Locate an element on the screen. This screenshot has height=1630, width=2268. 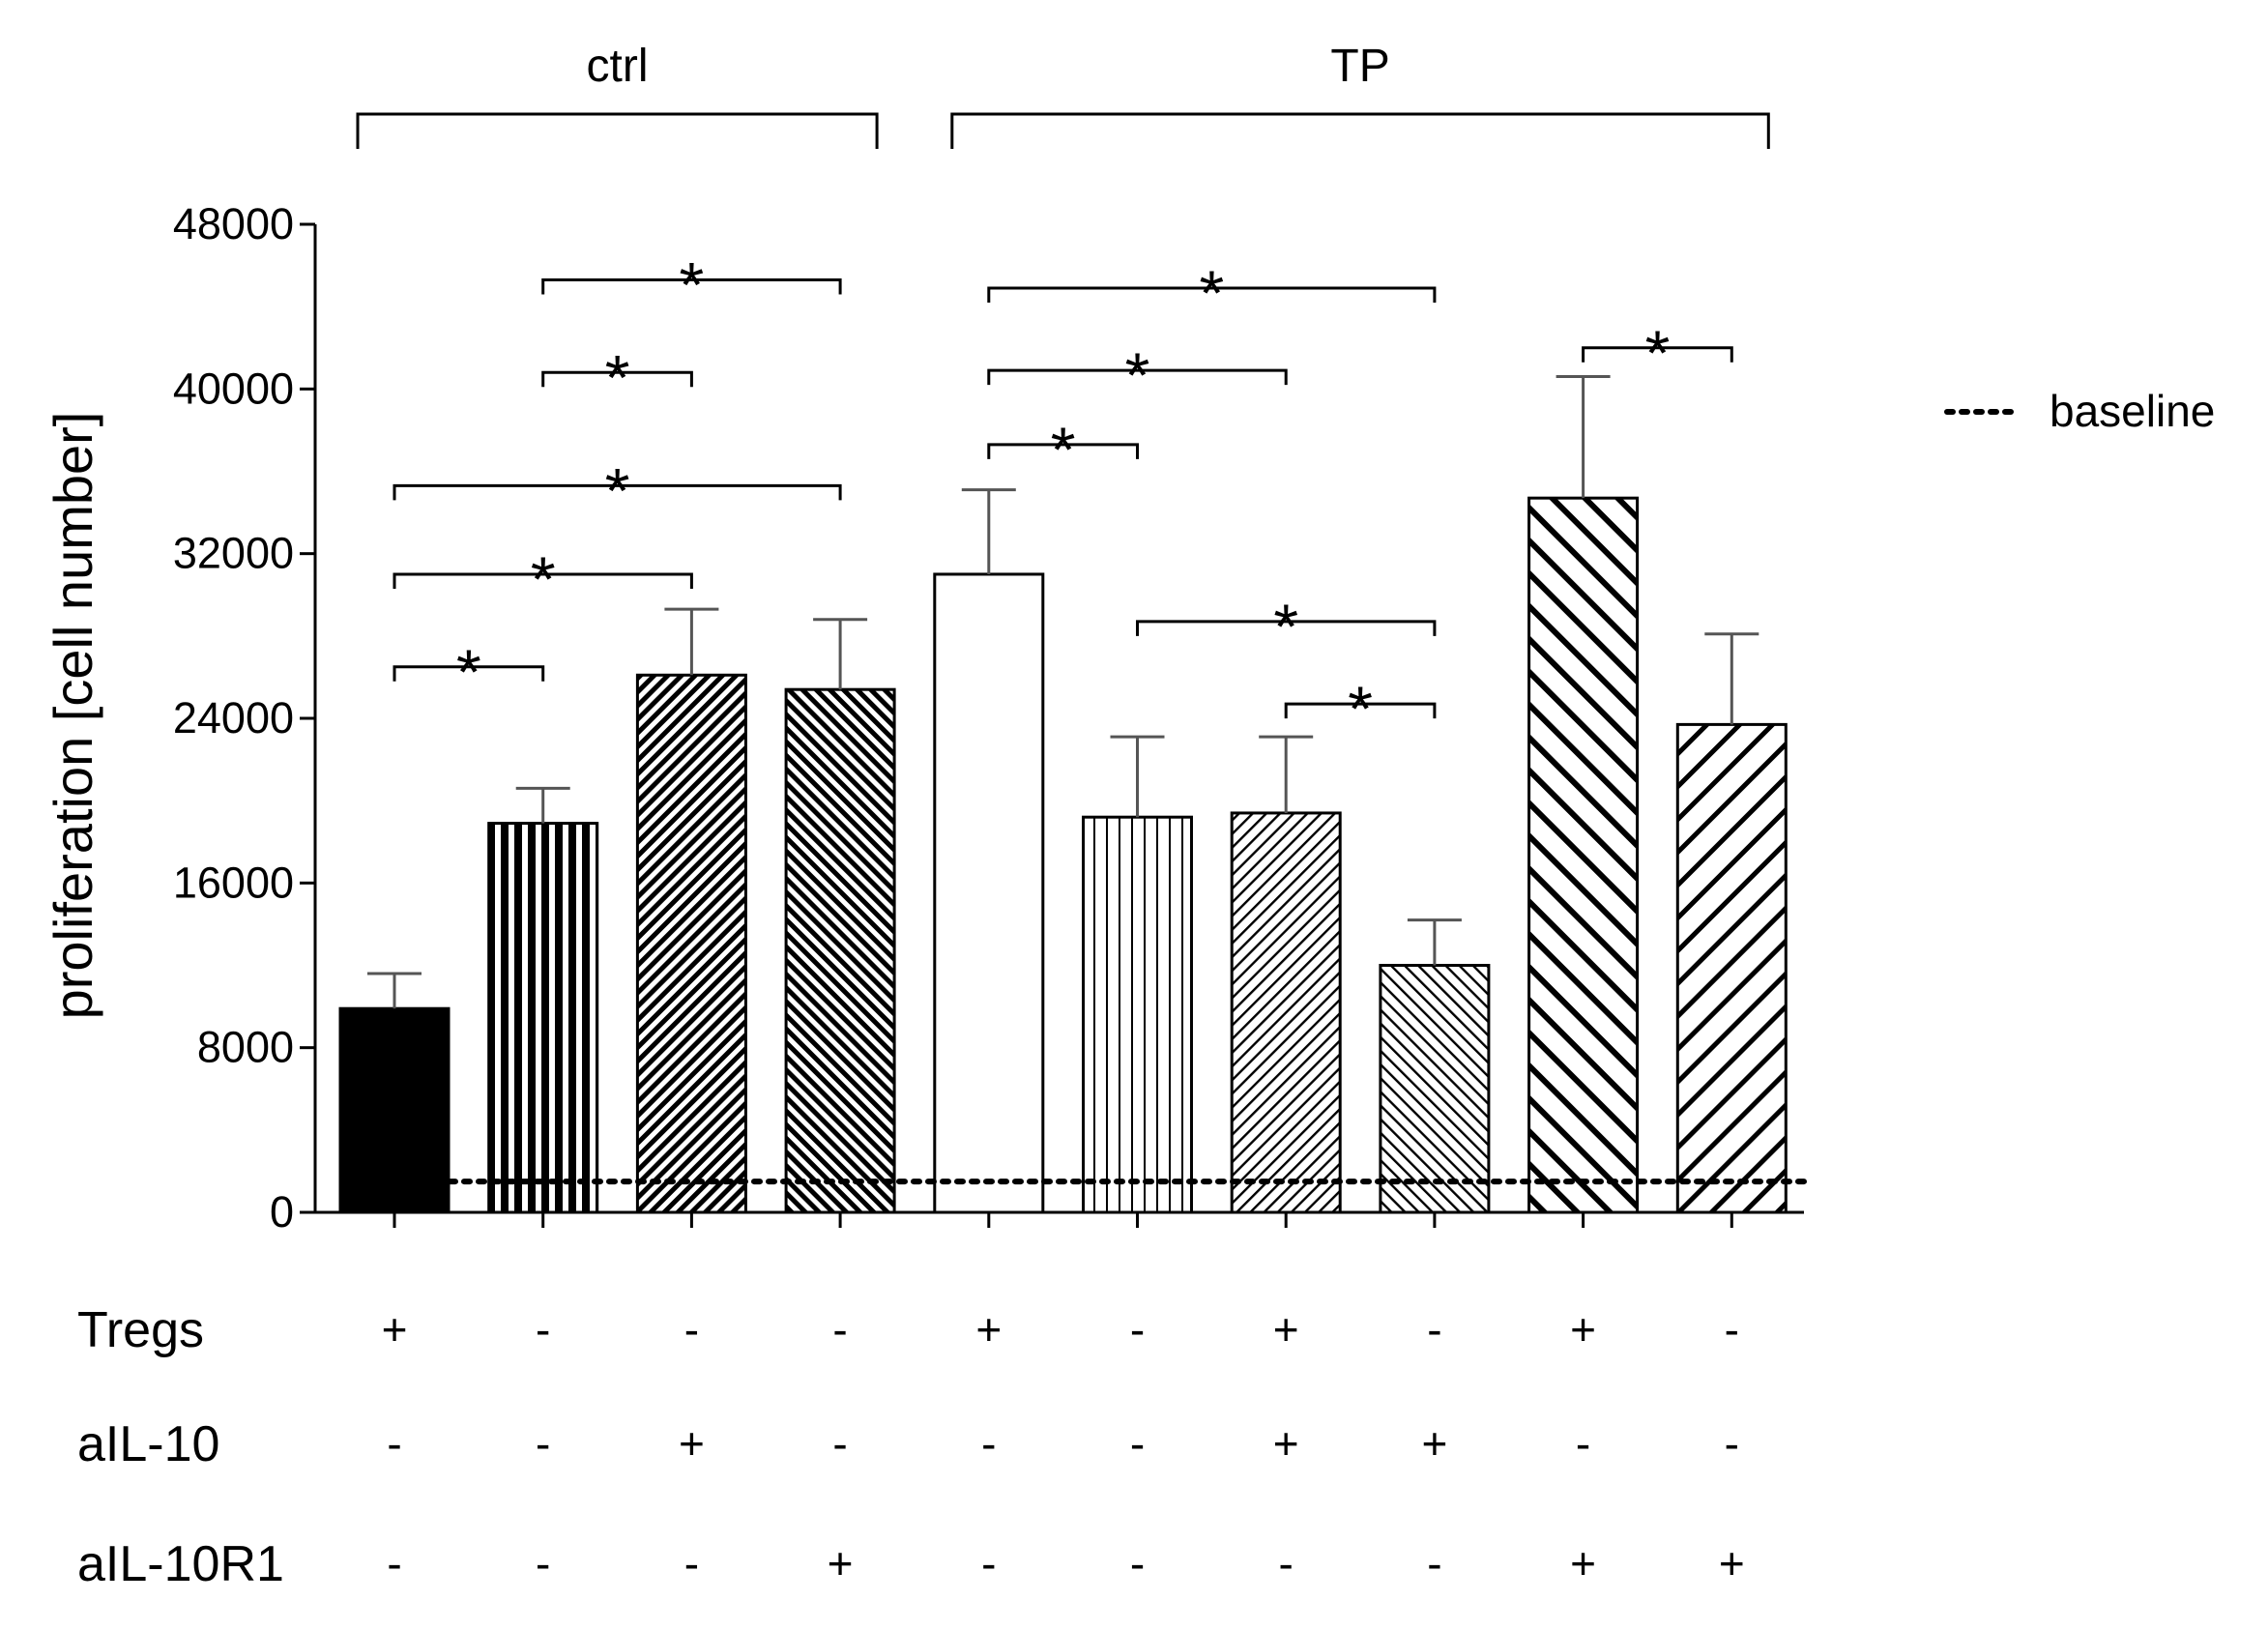
group-brackets: ctrl TP is located at coordinates (1063, 95).